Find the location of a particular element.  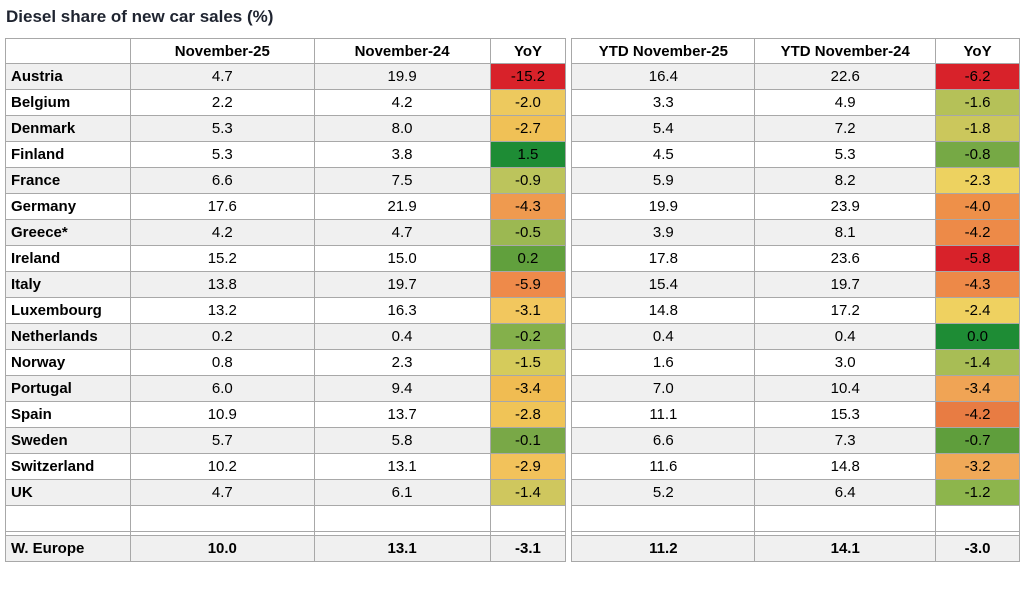

header-cell-ytd24: YTD November-24 is located at coordinates (845, 51).